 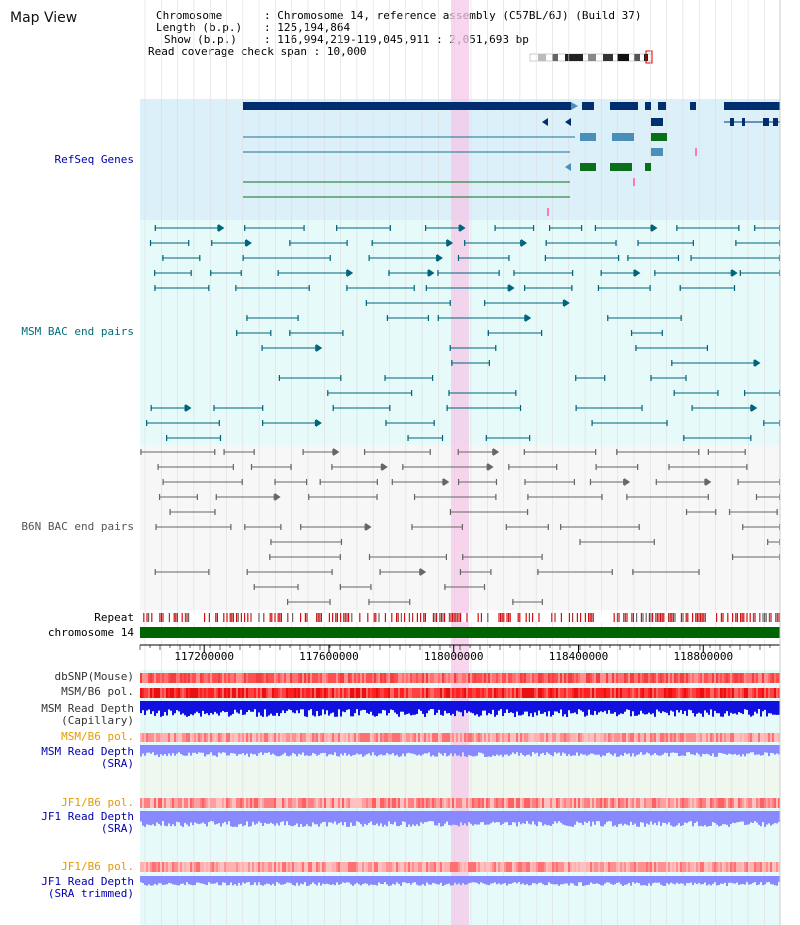 What do you see at coordinates (200, 39) in the screenshot?
I see `show-key: Show (b.p.)` at bounding box center [200, 39].